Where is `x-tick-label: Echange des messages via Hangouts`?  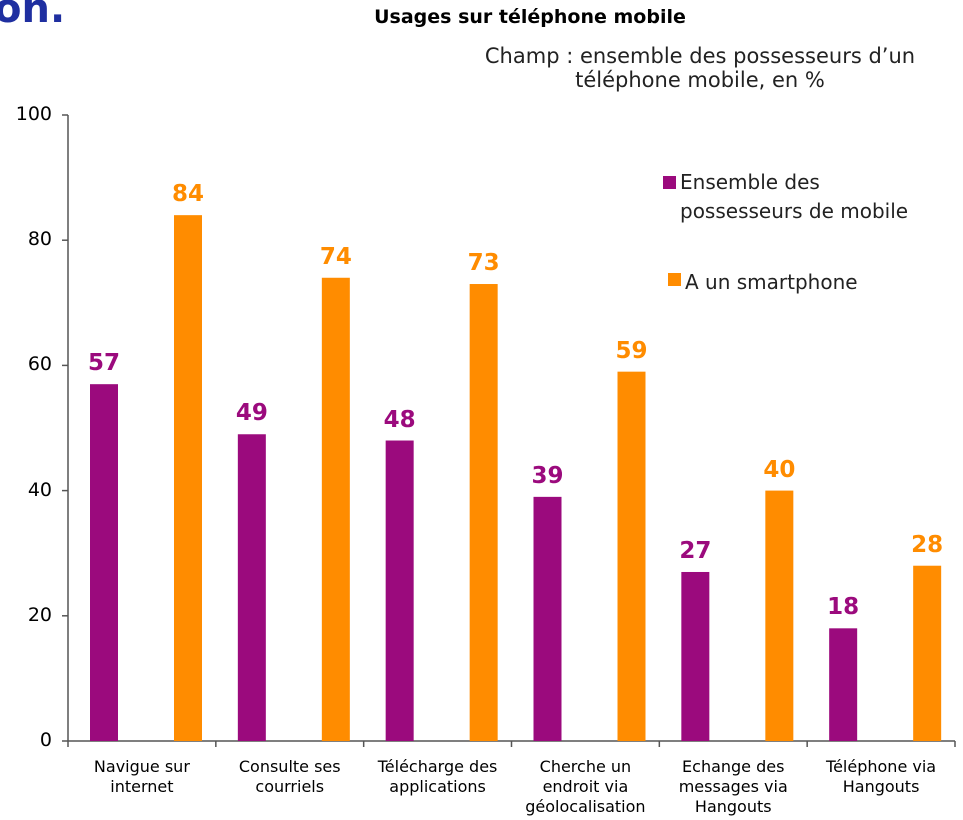
x-tick-label: Echange des messages via Hangouts is located at coordinates (733, 786).